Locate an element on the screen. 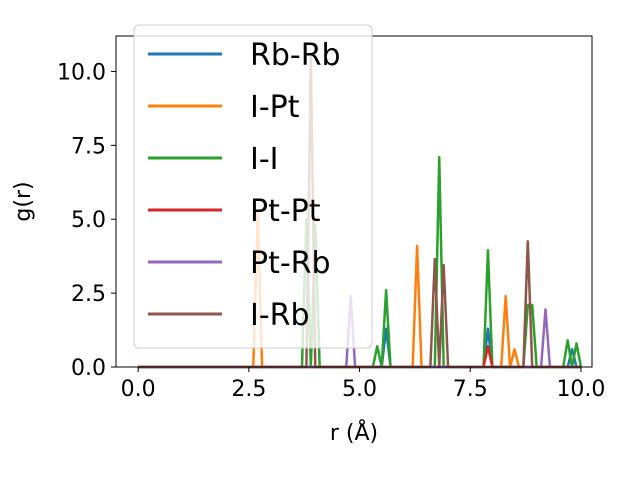  x-tick-label: 2.5 is located at coordinates (248, 389).